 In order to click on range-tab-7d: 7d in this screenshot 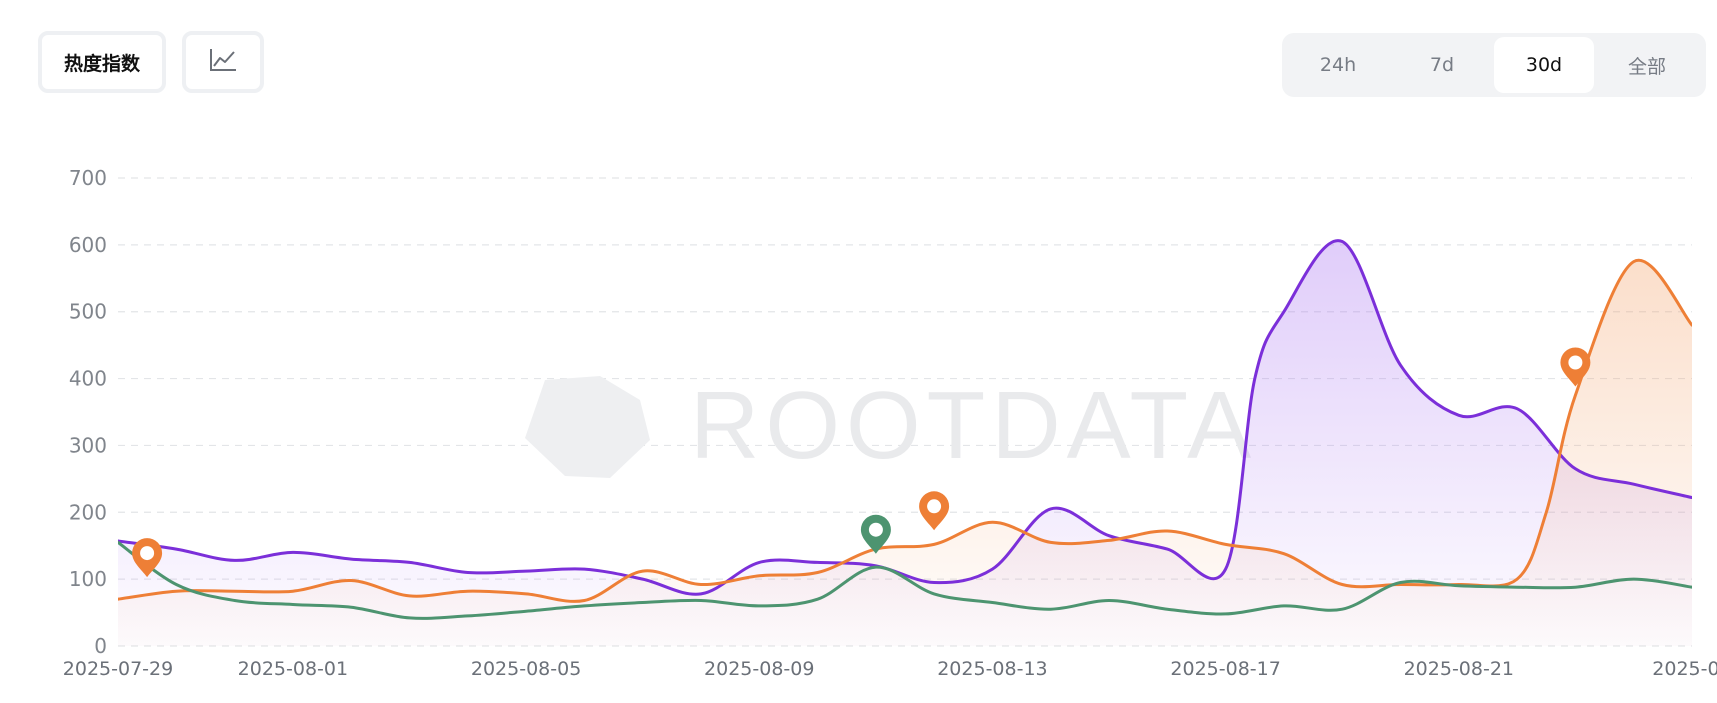, I will do `click(1442, 65)`.